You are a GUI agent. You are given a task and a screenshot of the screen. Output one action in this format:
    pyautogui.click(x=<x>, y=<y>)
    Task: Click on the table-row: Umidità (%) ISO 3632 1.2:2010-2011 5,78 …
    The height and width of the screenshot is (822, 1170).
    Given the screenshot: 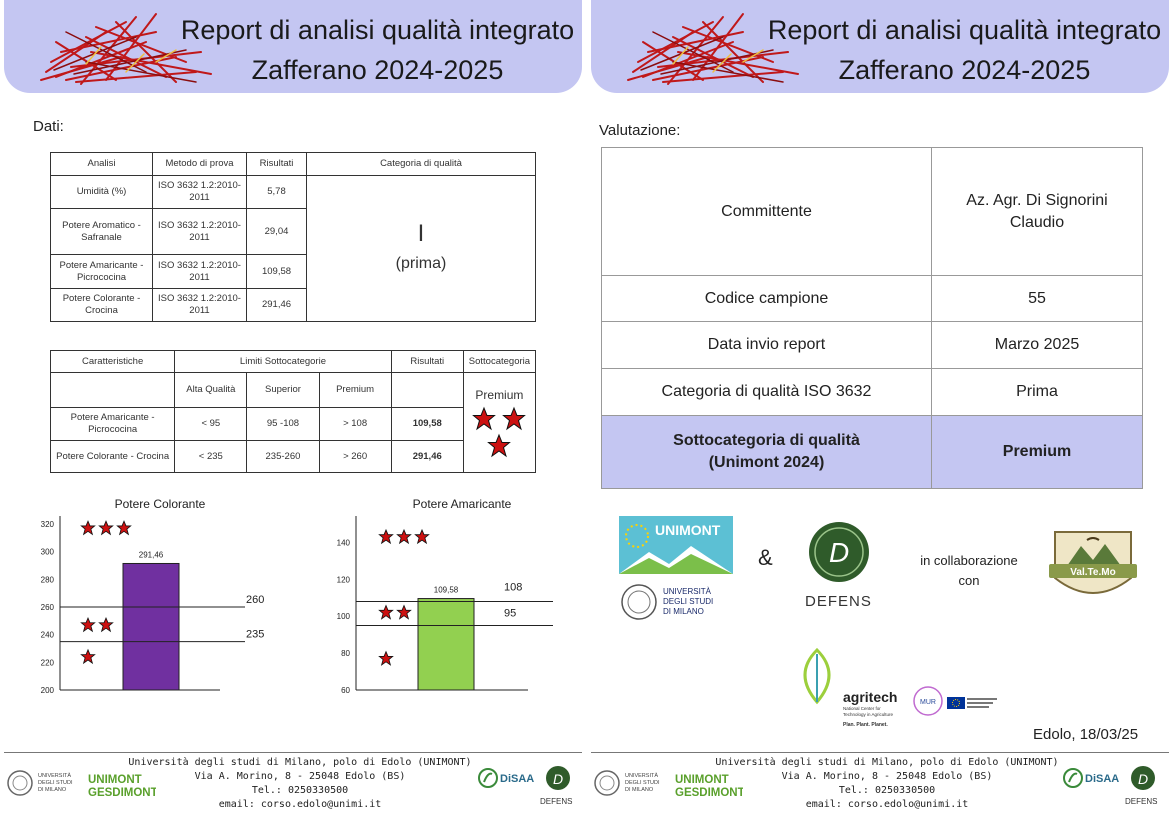 What is the action you would take?
    pyautogui.click(x=293, y=248)
    